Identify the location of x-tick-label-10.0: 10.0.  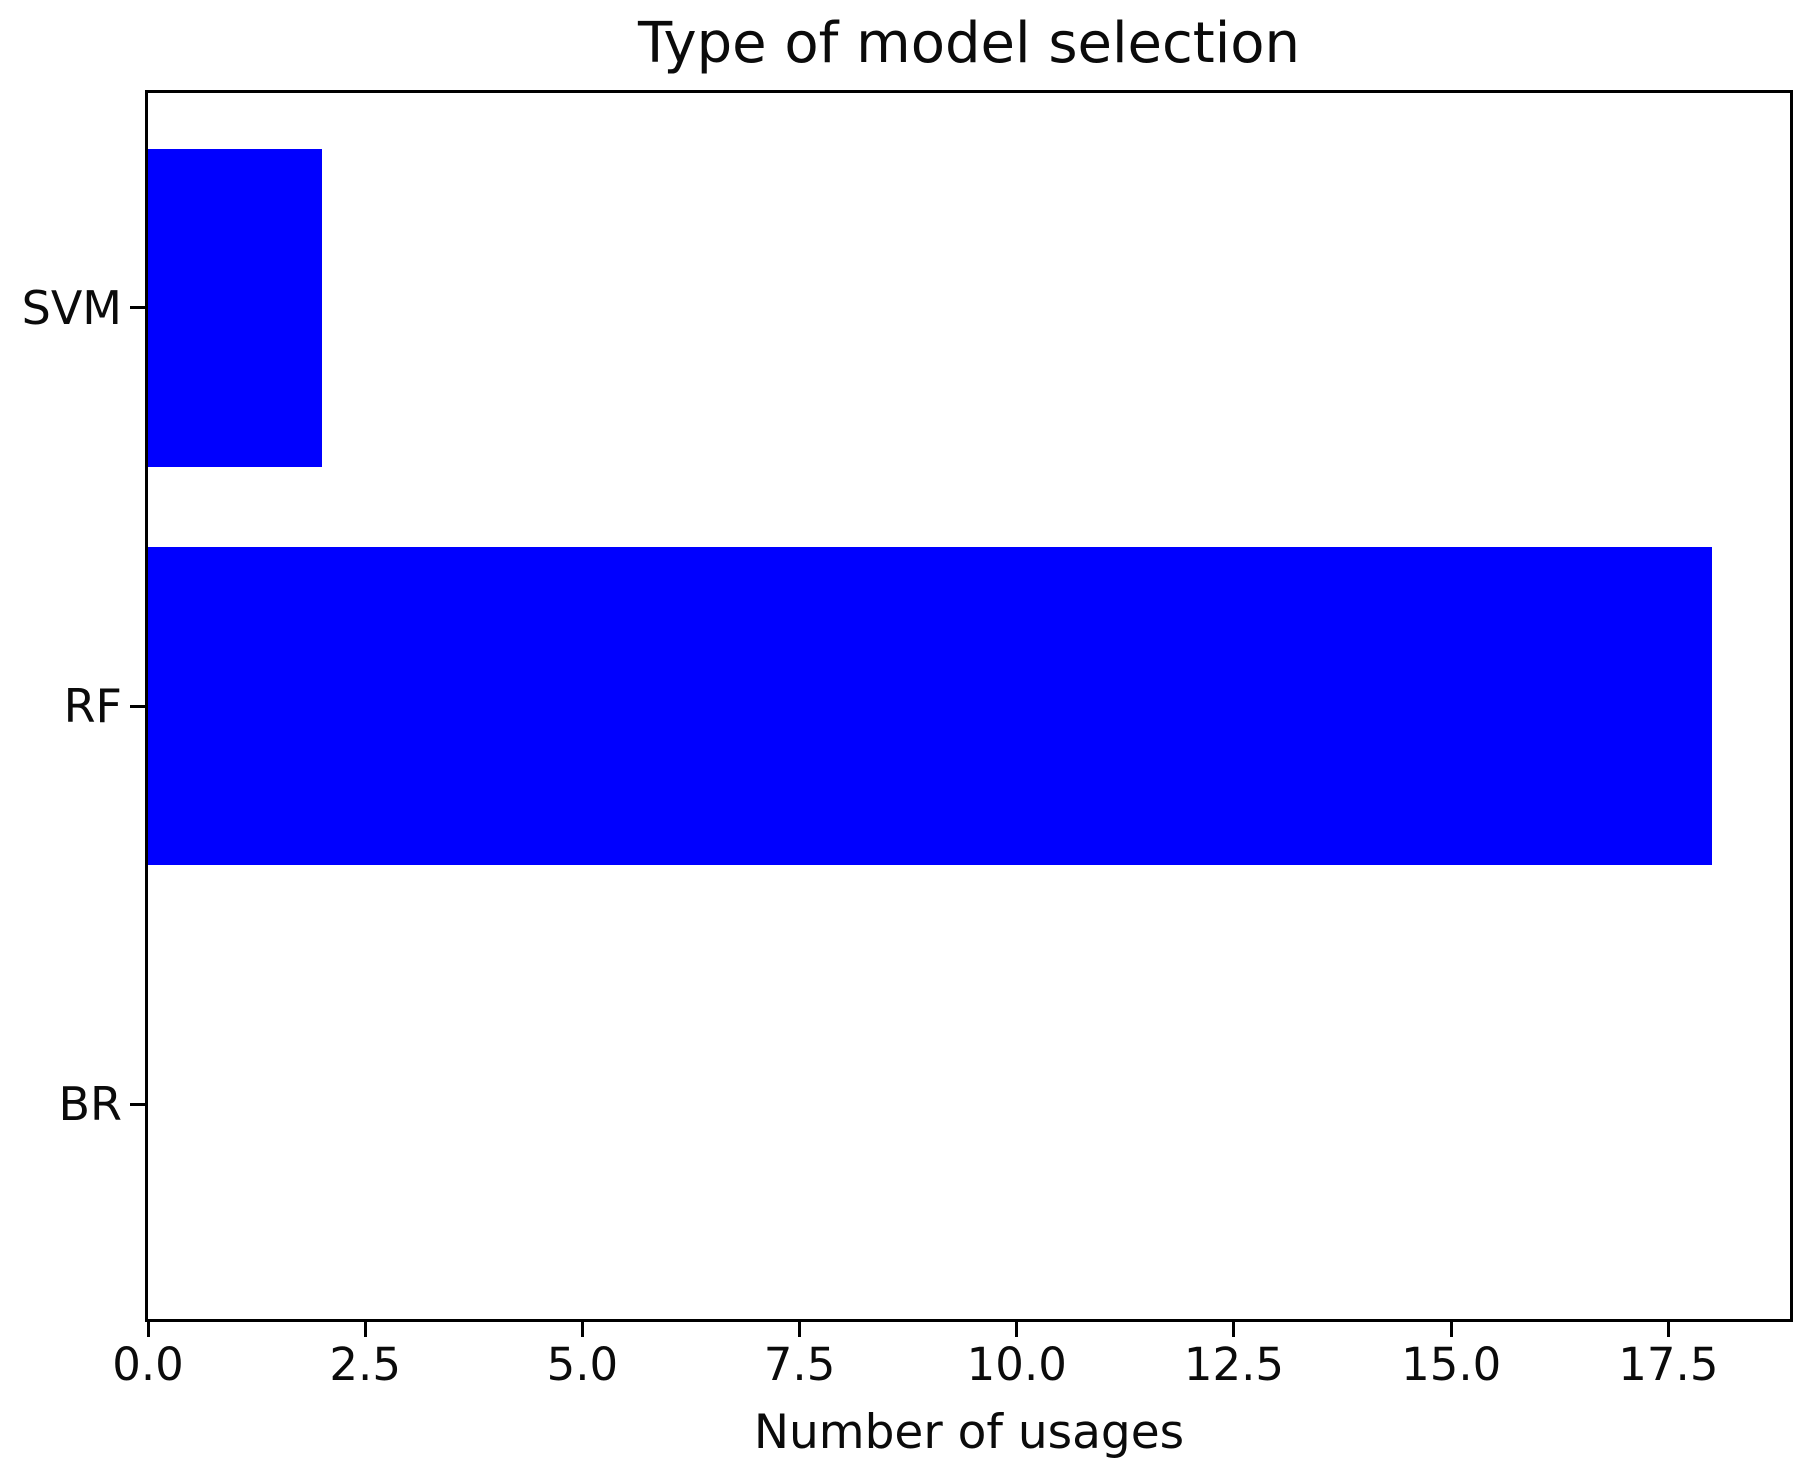
(1016, 1364).